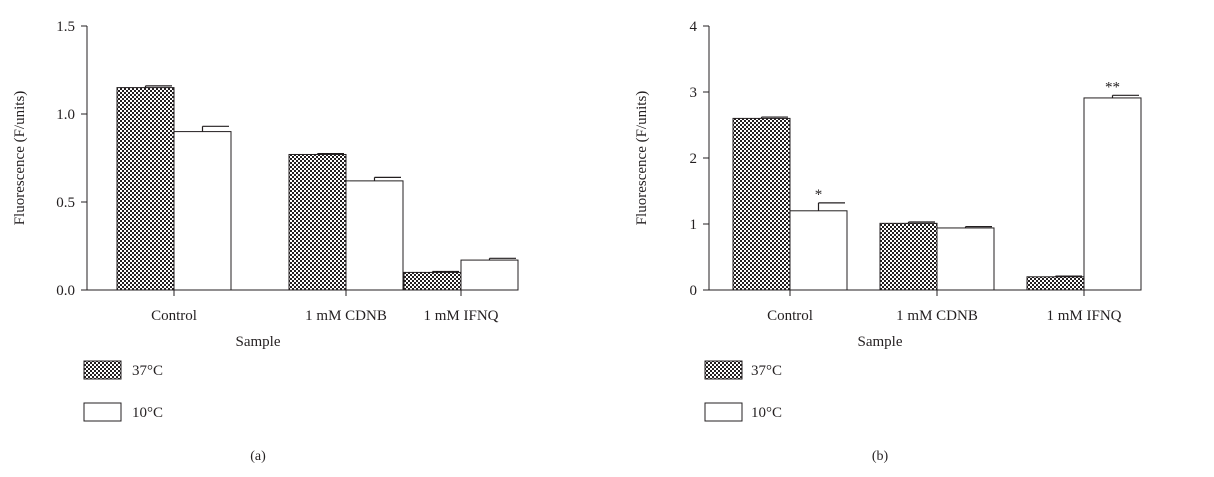  What do you see at coordinates (1112, 87) in the screenshot?
I see `significance-marker: **` at bounding box center [1112, 87].